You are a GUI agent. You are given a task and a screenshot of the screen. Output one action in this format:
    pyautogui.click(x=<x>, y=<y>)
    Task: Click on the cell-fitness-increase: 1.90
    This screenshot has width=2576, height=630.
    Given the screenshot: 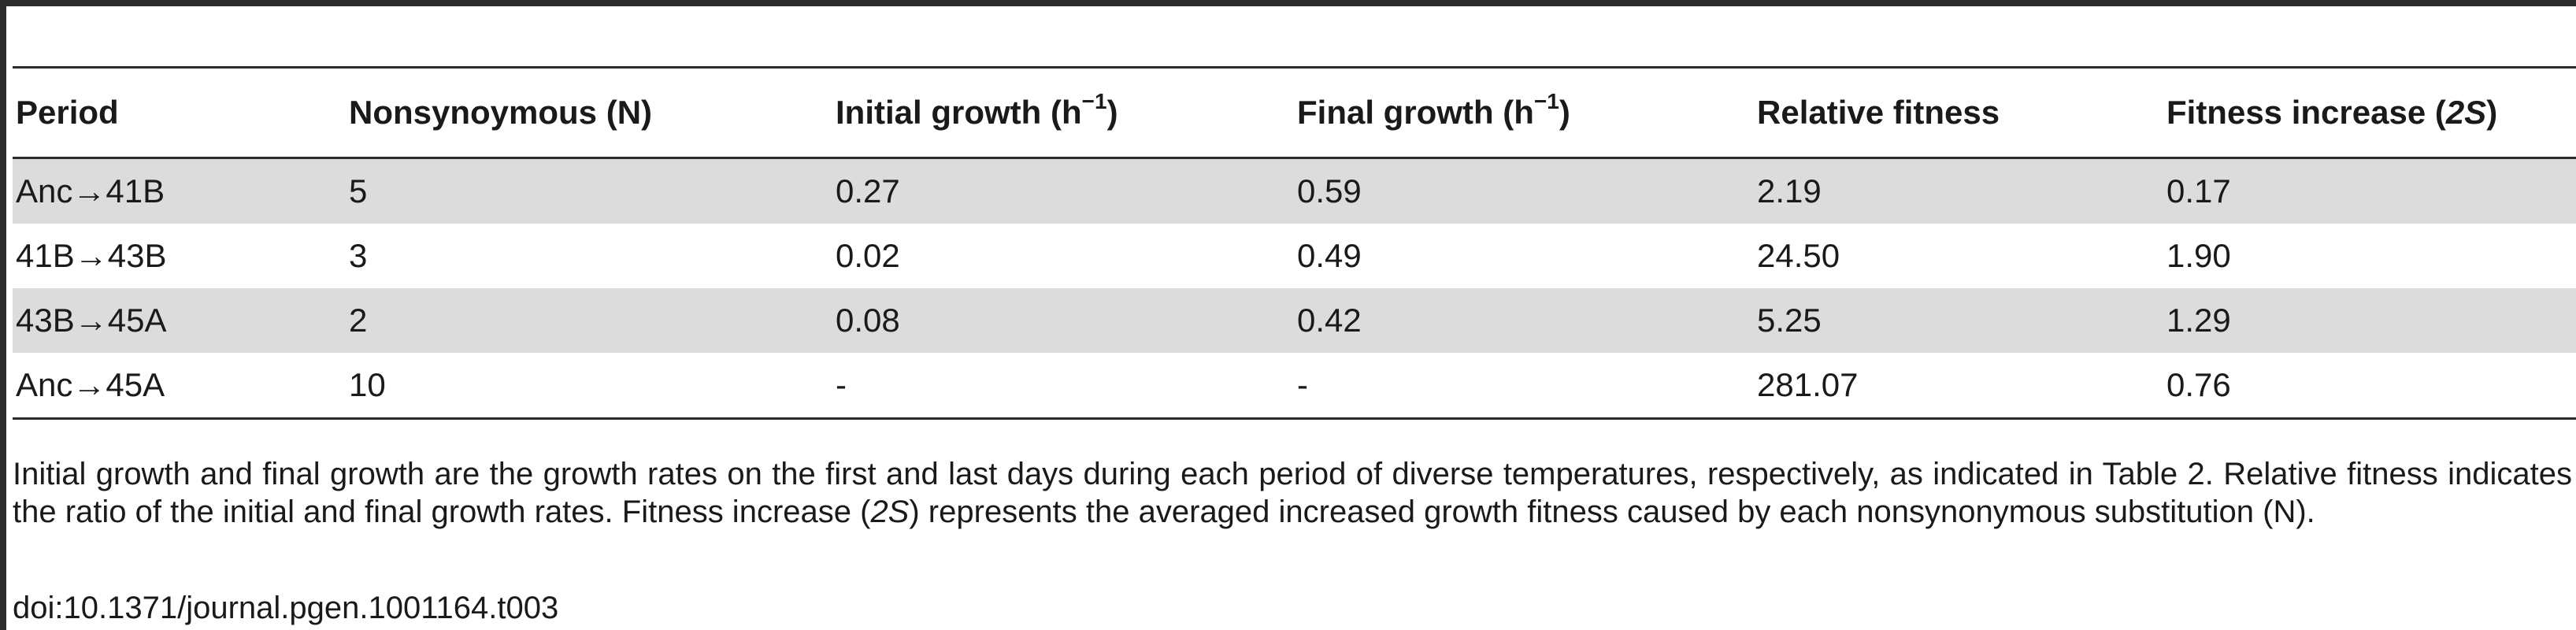 What is the action you would take?
    pyautogui.click(x=2198, y=255)
    